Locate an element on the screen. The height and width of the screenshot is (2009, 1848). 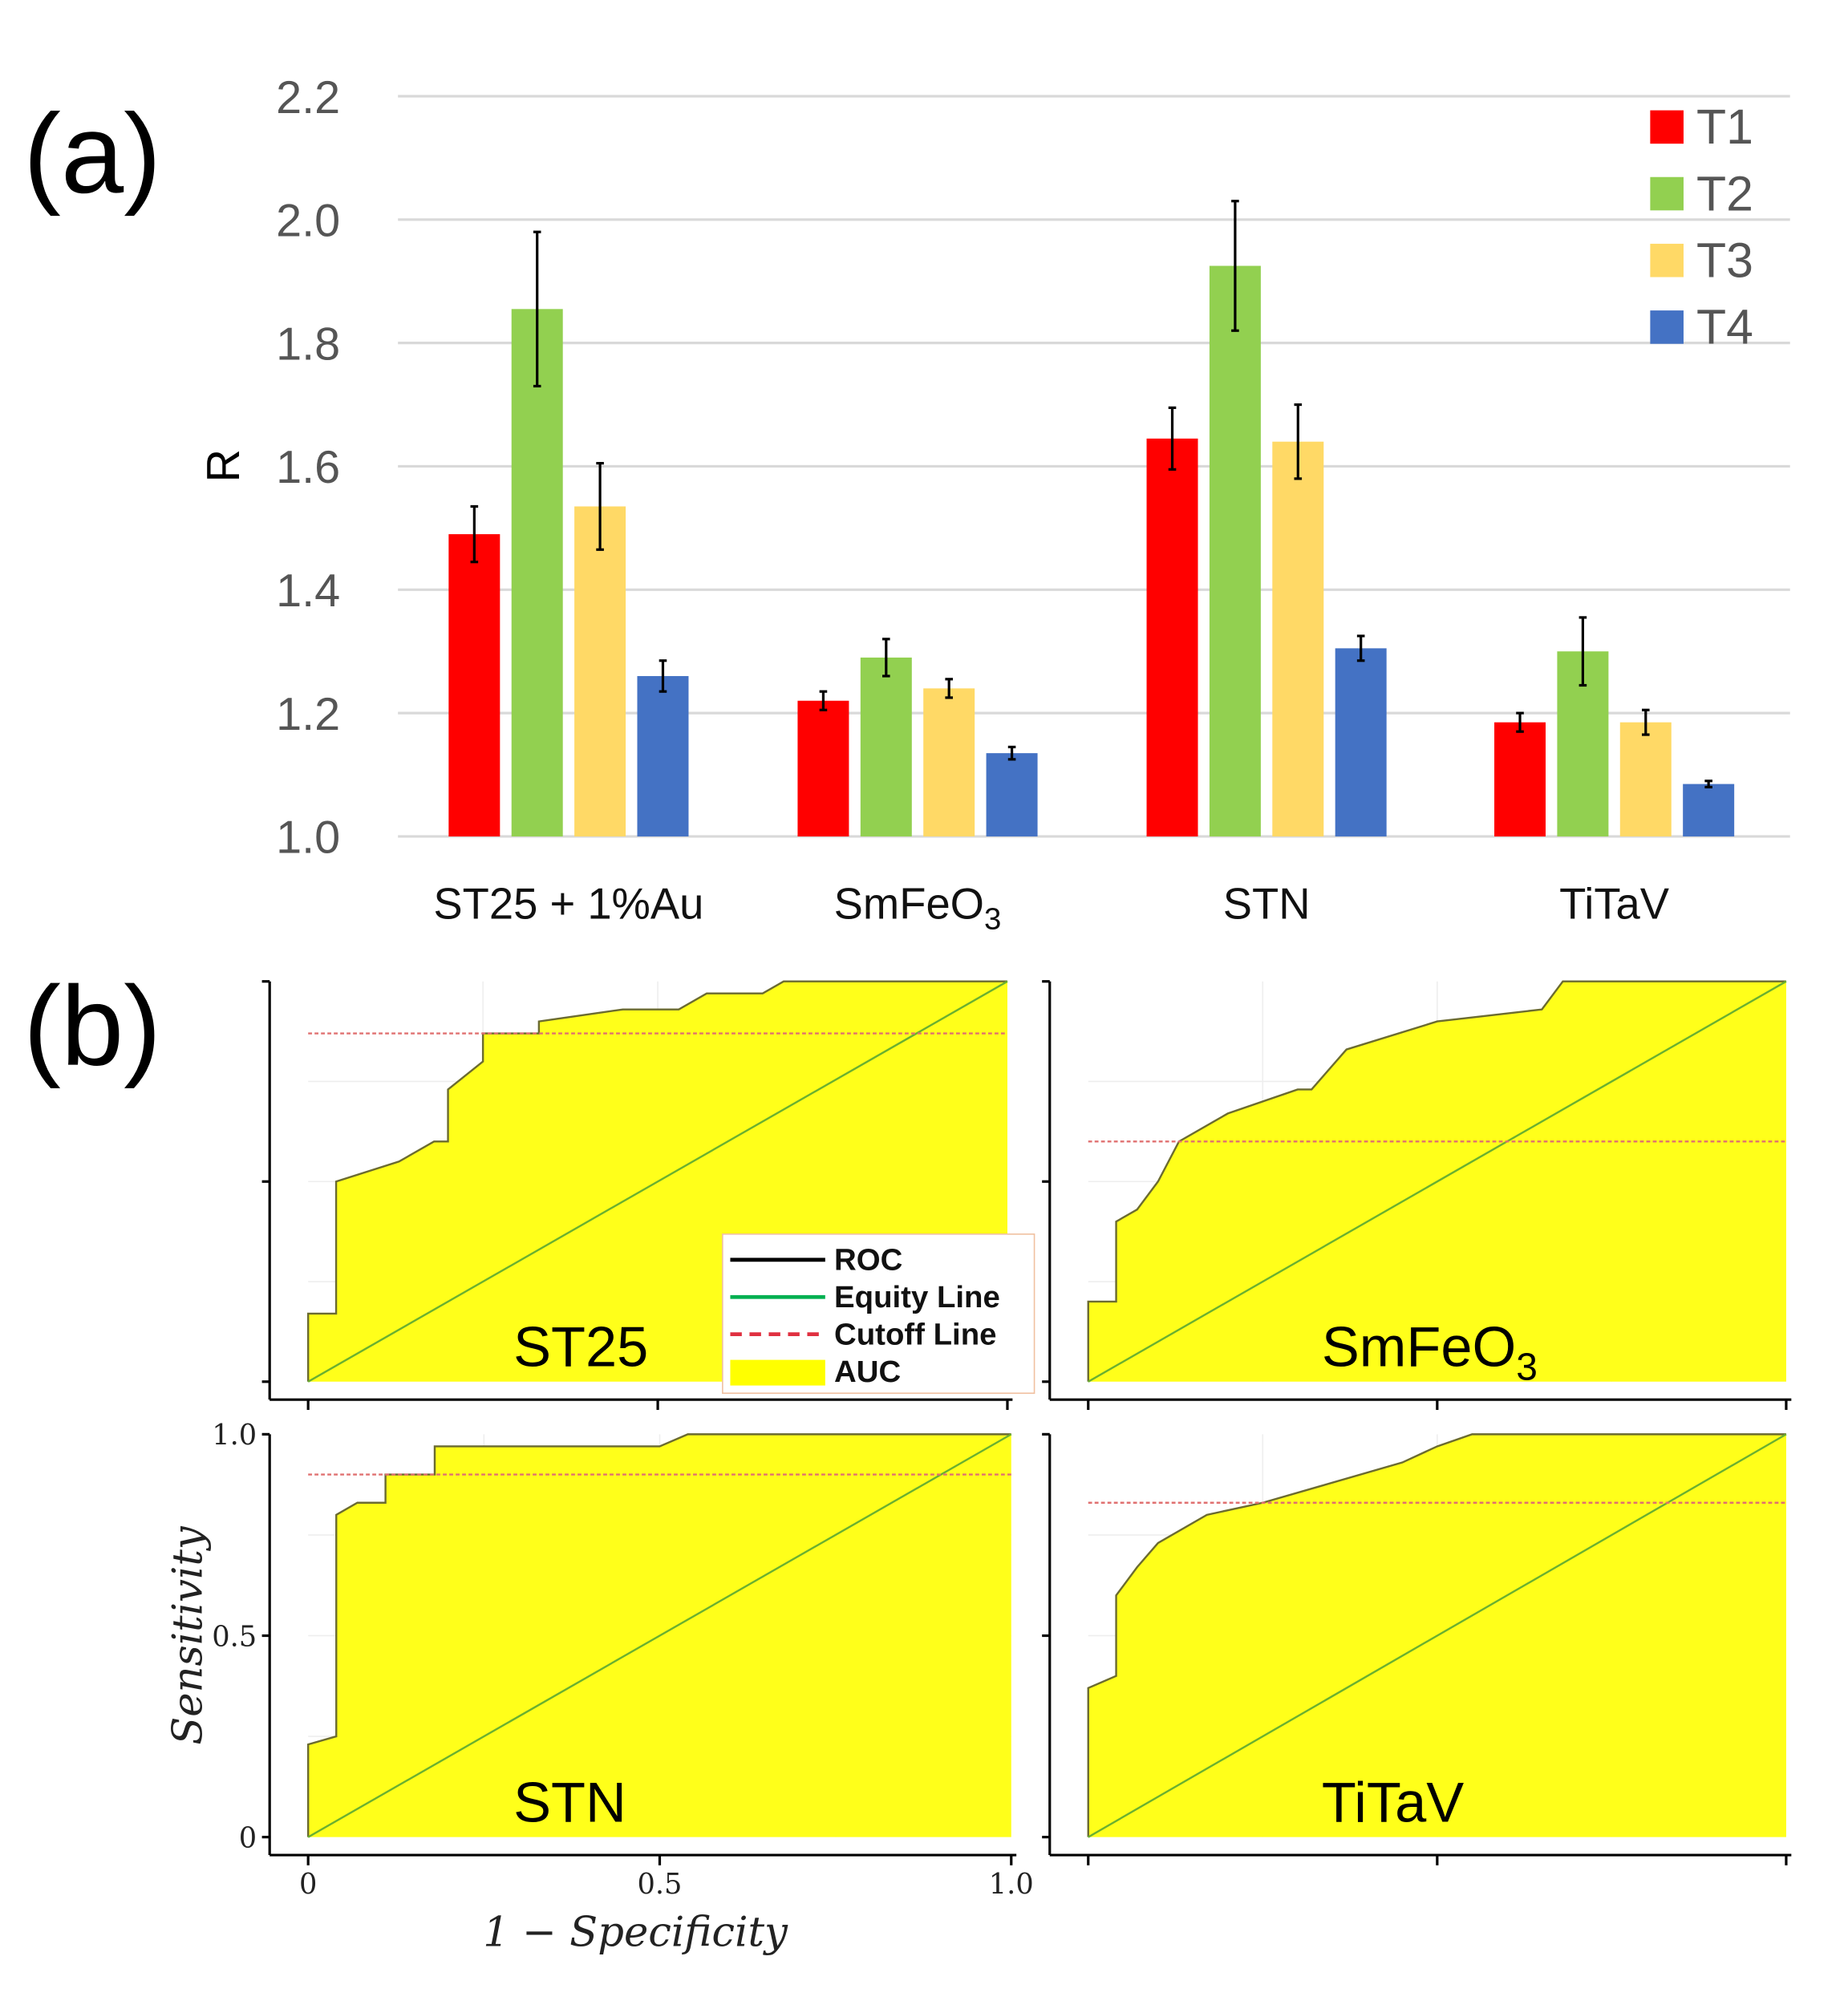
category-label: STN is located at coordinates (1267, 903).